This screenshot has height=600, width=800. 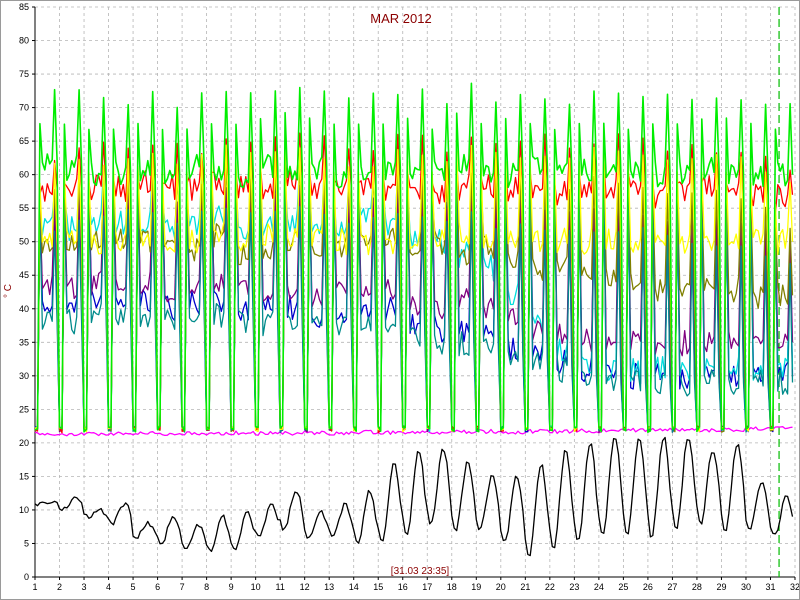 What do you see at coordinates (403, 587) in the screenshot?
I see `x-tick-label-15: 16` at bounding box center [403, 587].